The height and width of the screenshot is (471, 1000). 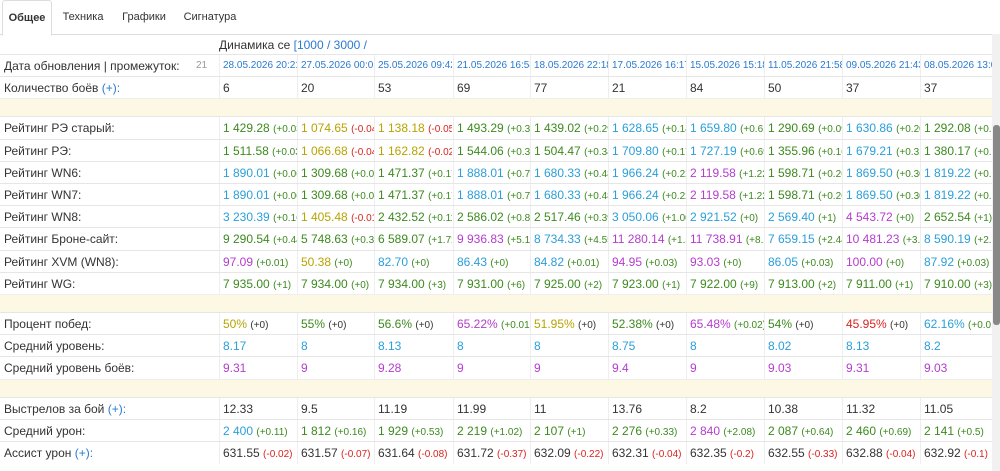 I want to click on value-cell: 1 888.01 (+0.75), so click(x=492, y=195).